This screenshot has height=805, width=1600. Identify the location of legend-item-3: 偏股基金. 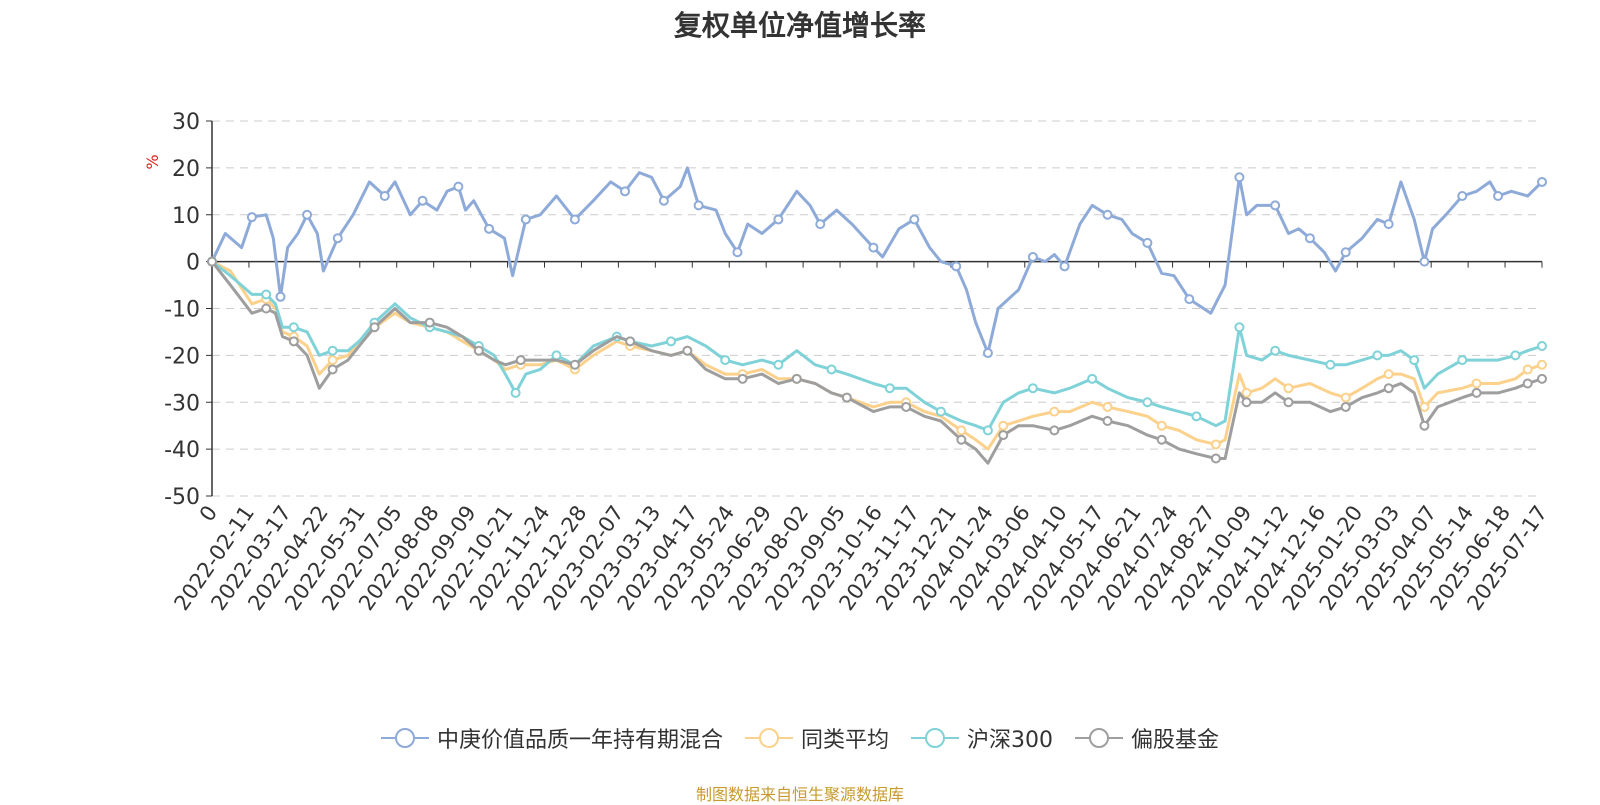
(1147, 738).